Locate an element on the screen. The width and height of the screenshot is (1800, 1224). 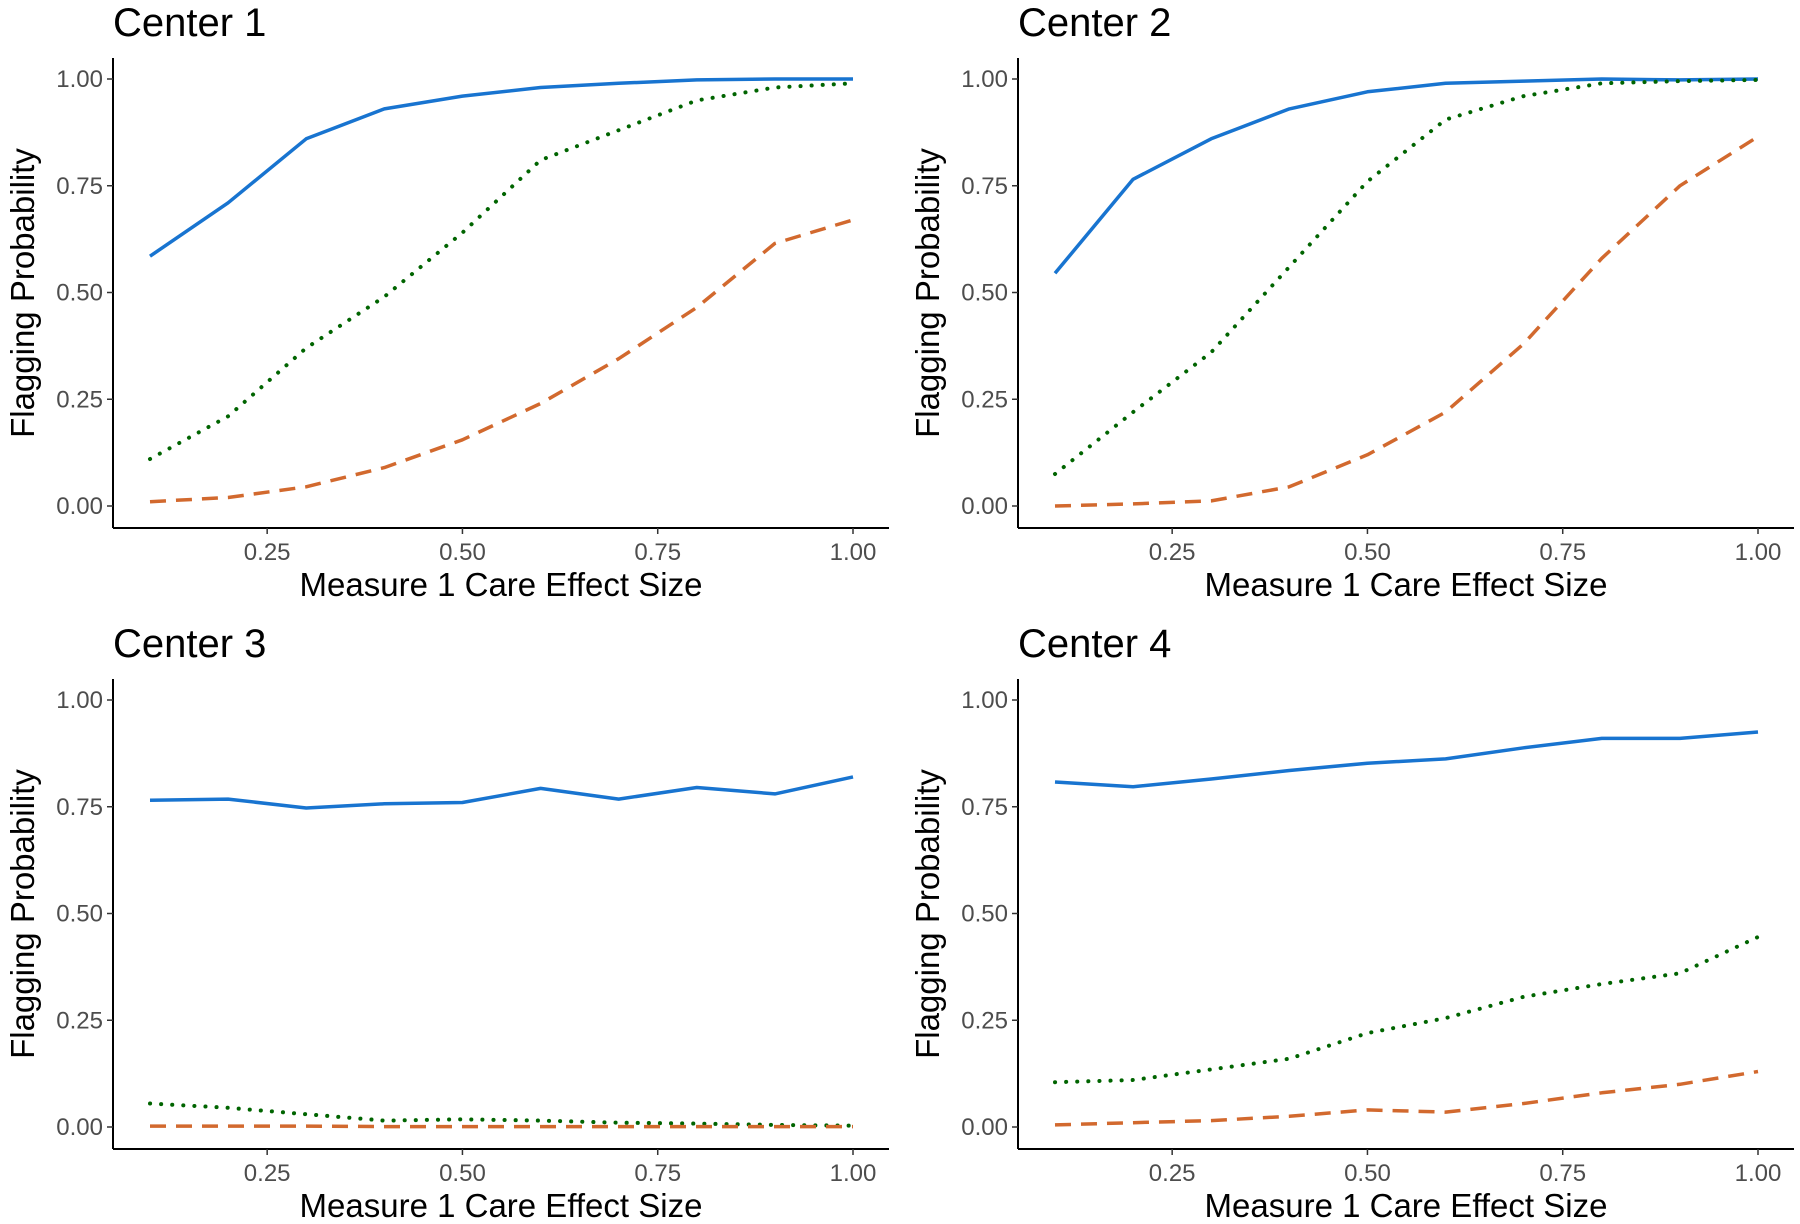
panel-title: Center 2 is located at coordinates (1094, 23).